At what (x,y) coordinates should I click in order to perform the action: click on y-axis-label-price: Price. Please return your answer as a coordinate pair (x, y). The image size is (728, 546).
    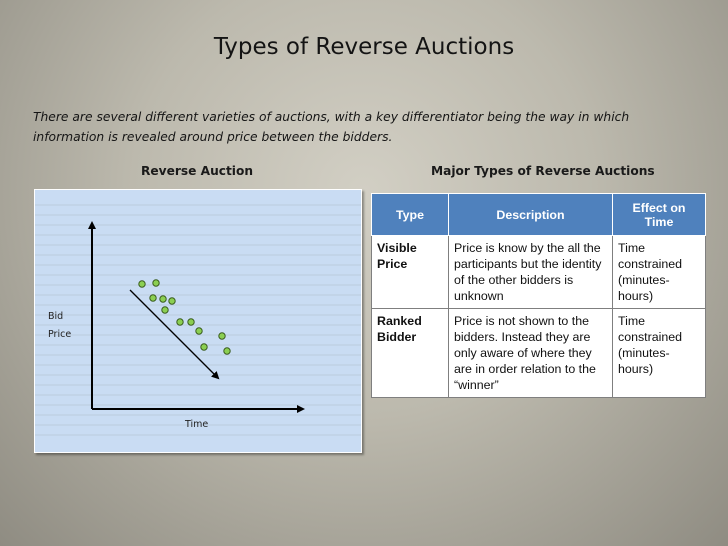
    Looking at the image, I should click on (60, 334).